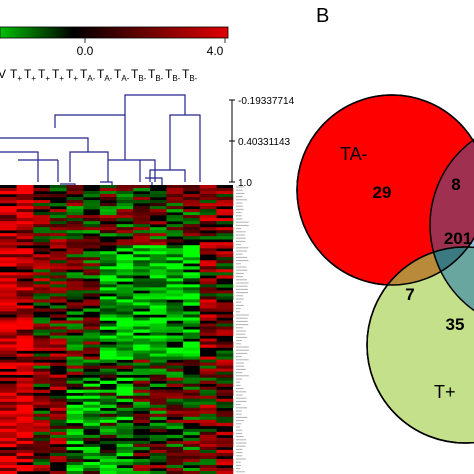 The width and height of the screenshot is (474, 474). What do you see at coordinates (190, 75) in the screenshot?
I see `column-label: TB-` at bounding box center [190, 75].